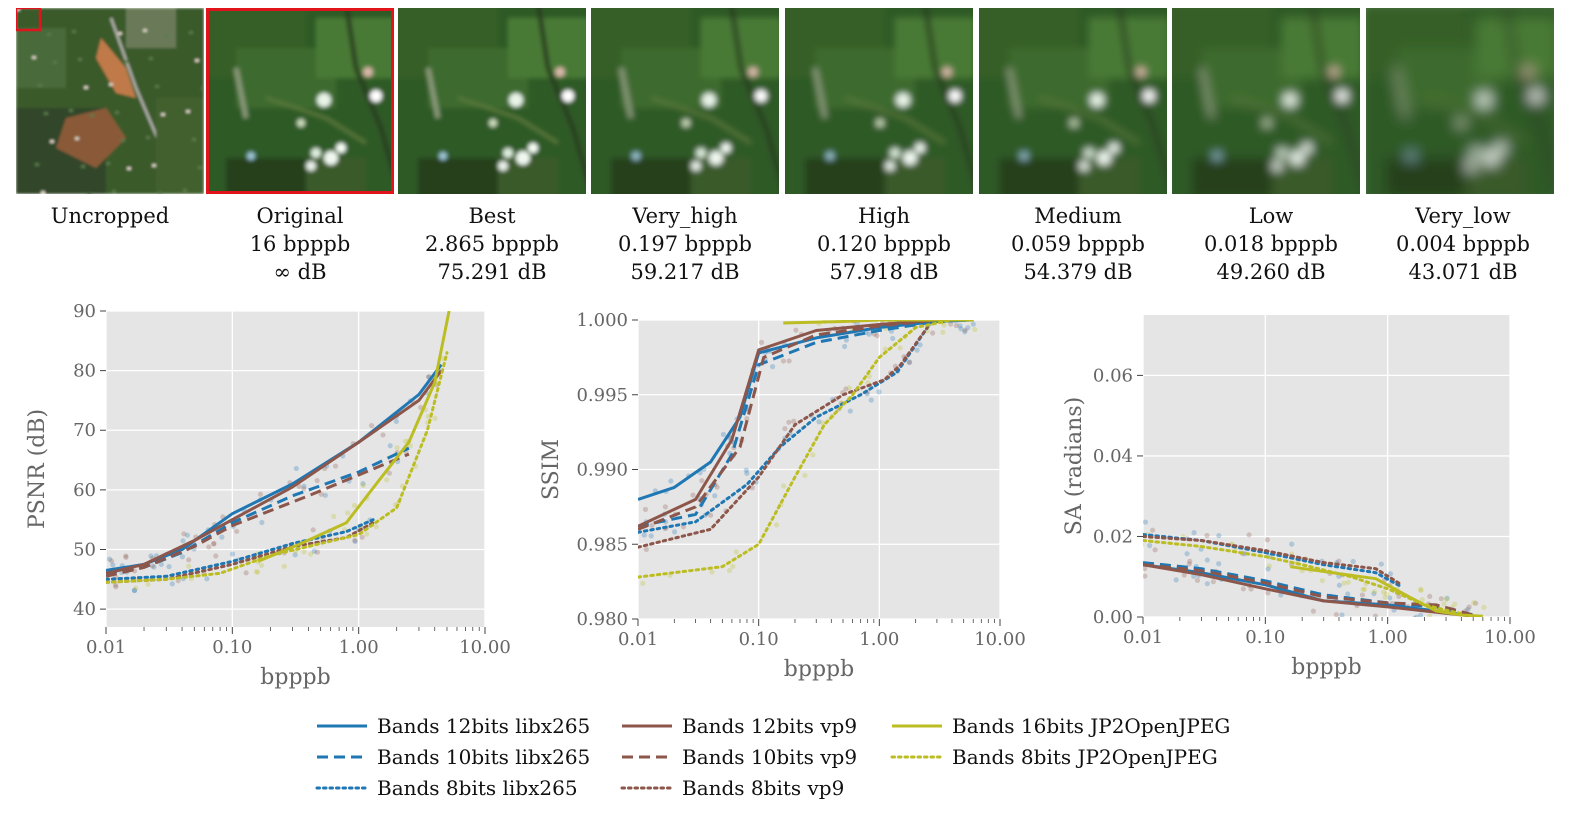 This screenshot has height=816, width=1578. What do you see at coordinates (884, 216) in the screenshot?
I see `caption-label: High` at bounding box center [884, 216].